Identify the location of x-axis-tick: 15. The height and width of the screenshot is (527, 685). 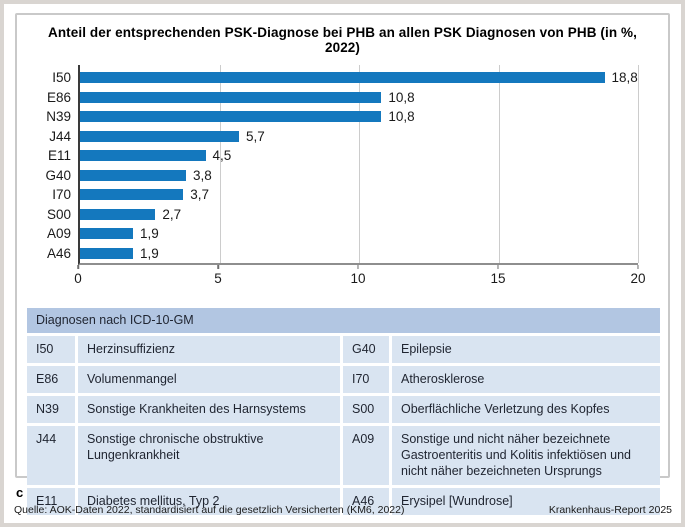
(498, 275).